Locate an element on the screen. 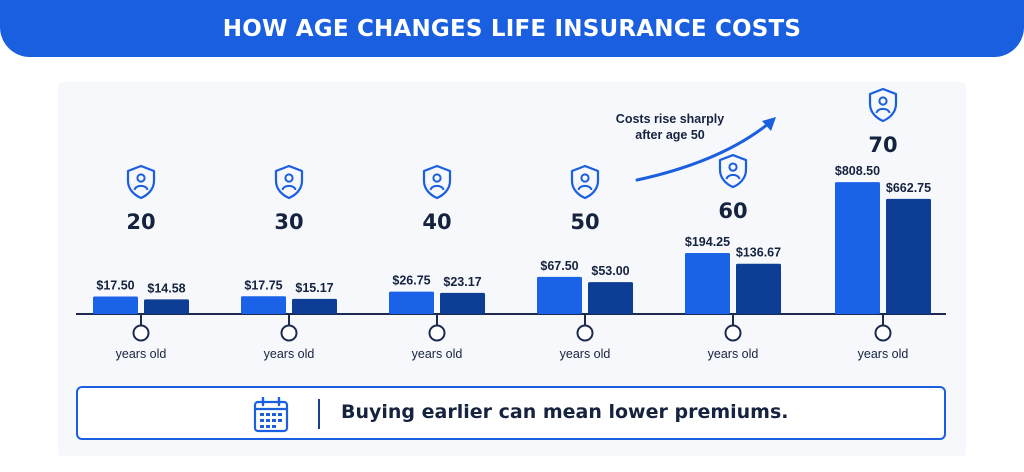 This screenshot has height=472, width=1024. bar-30-a is located at coordinates (263, 305).